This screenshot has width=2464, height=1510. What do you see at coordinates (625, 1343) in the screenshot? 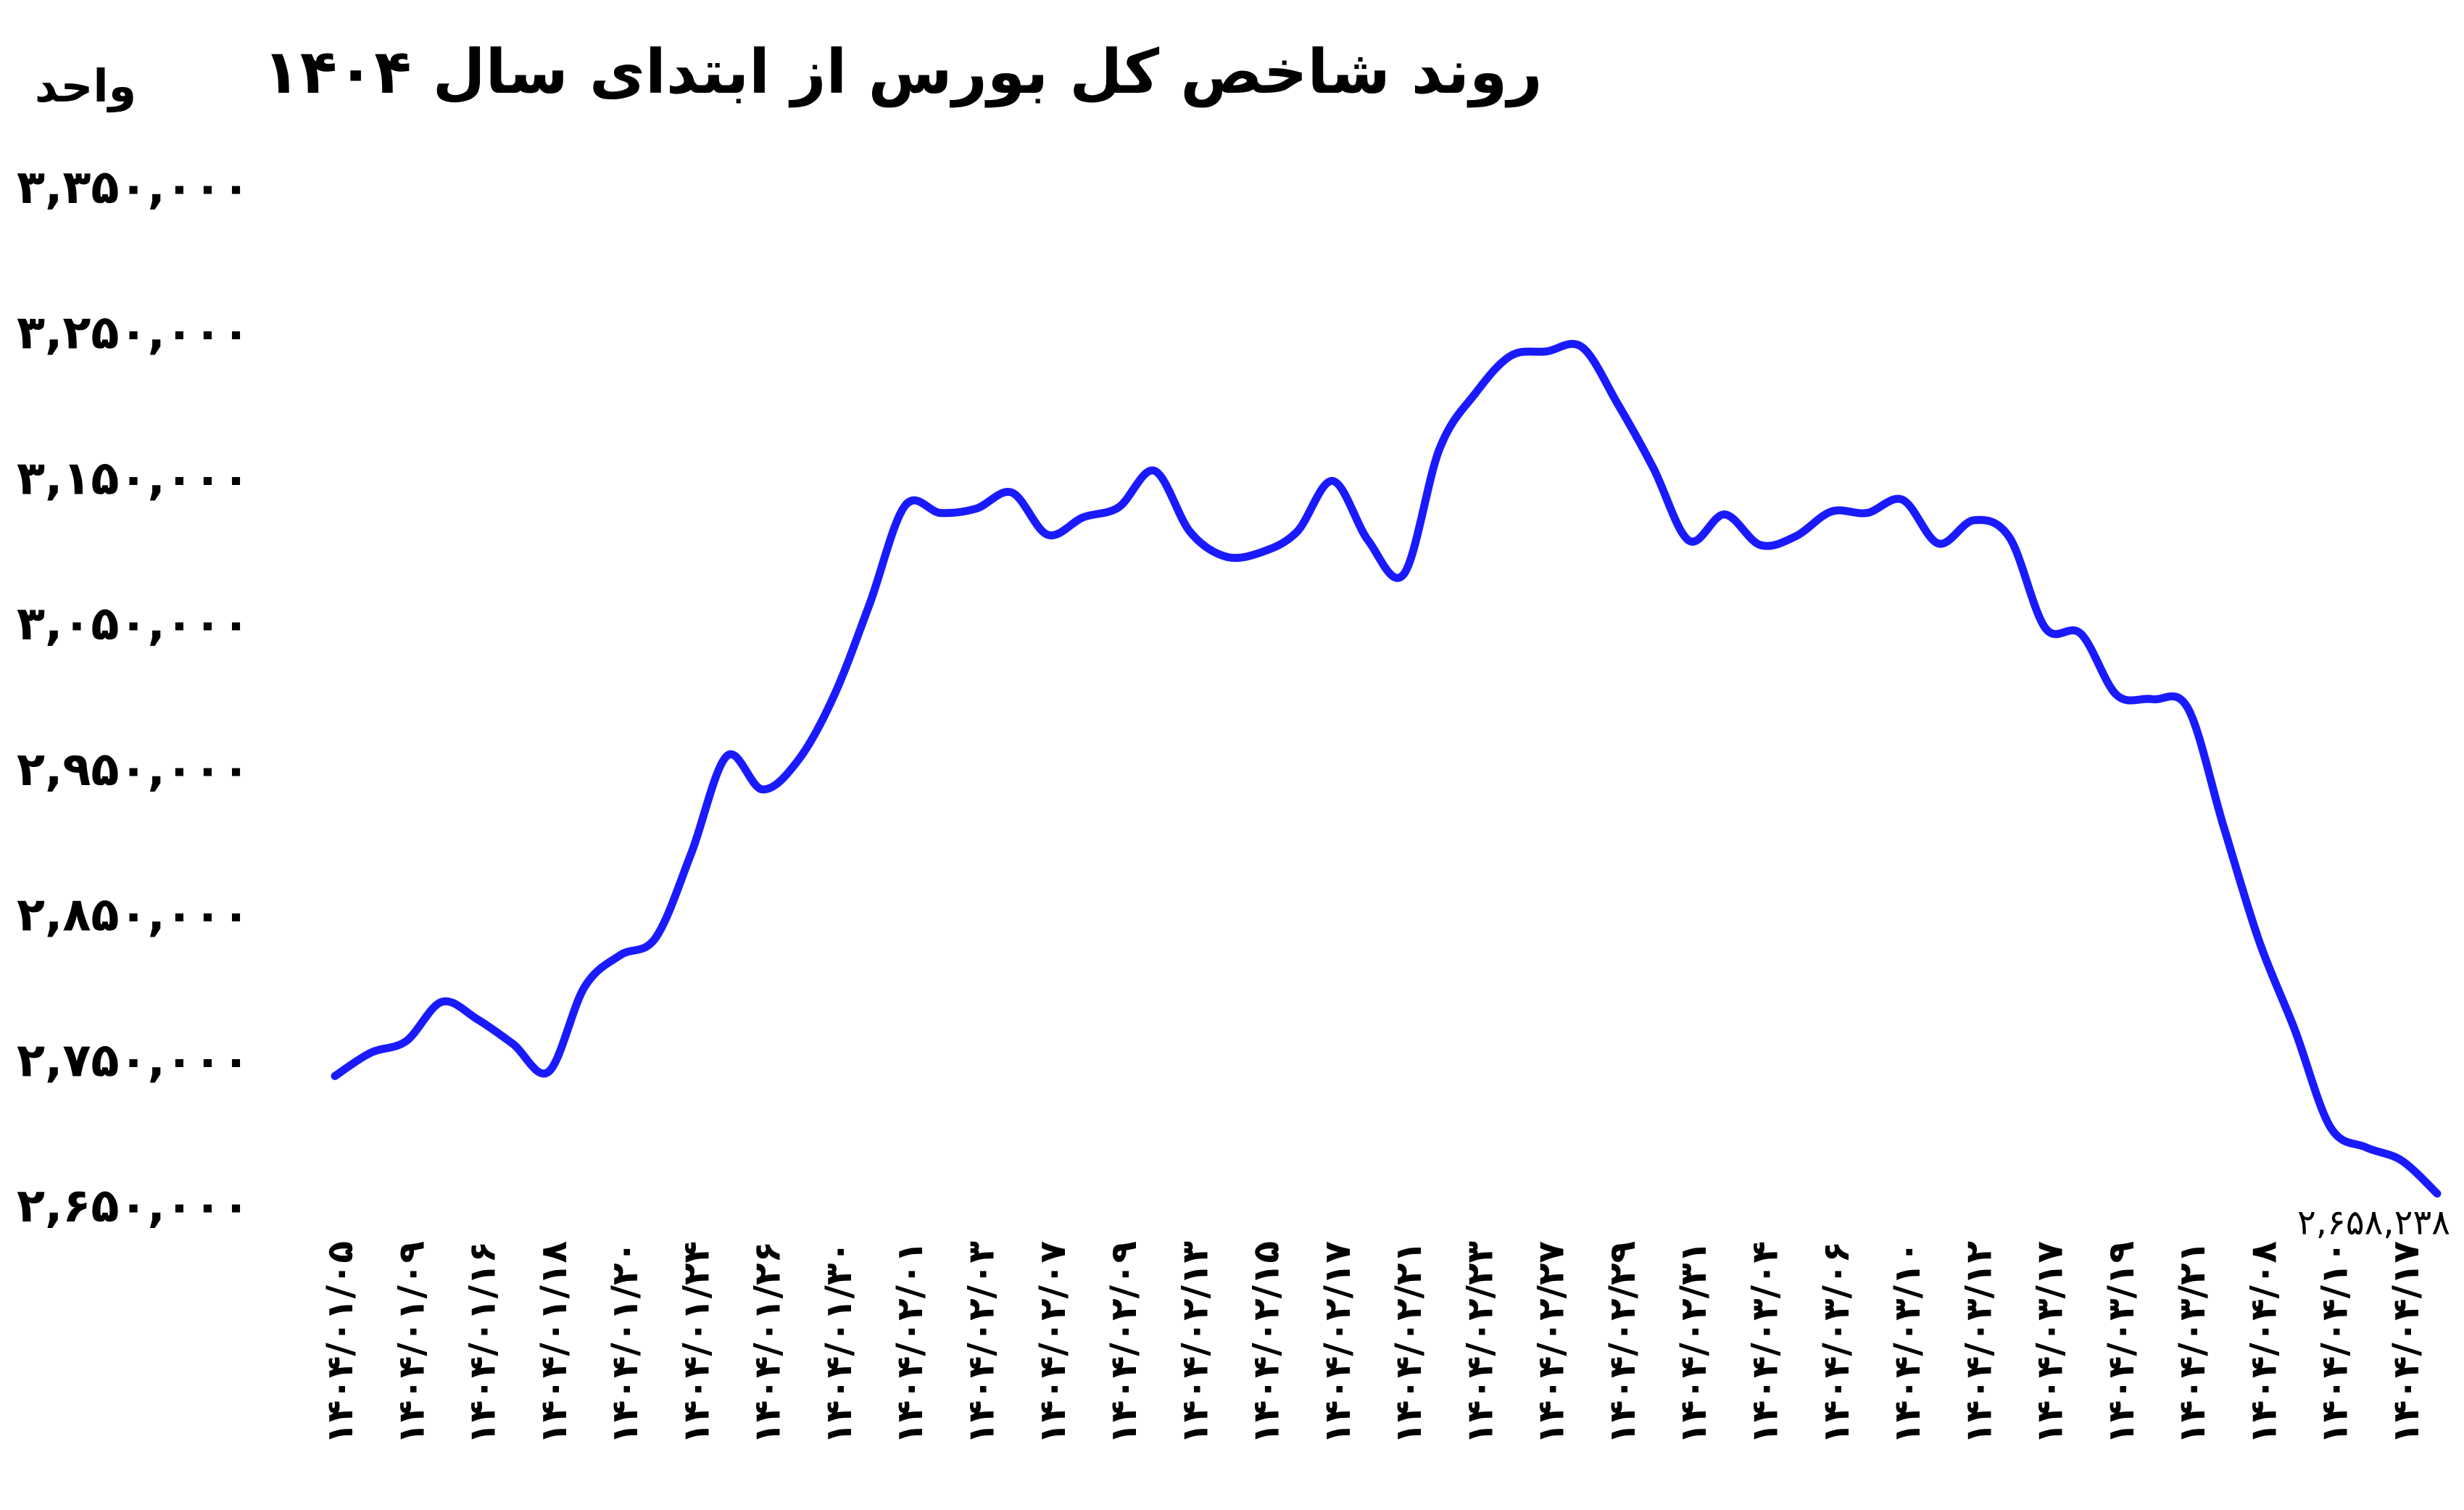
I see `x-tick-label: ۱۴۰۴/۰۱/۲۰` at bounding box center [625, 1343].